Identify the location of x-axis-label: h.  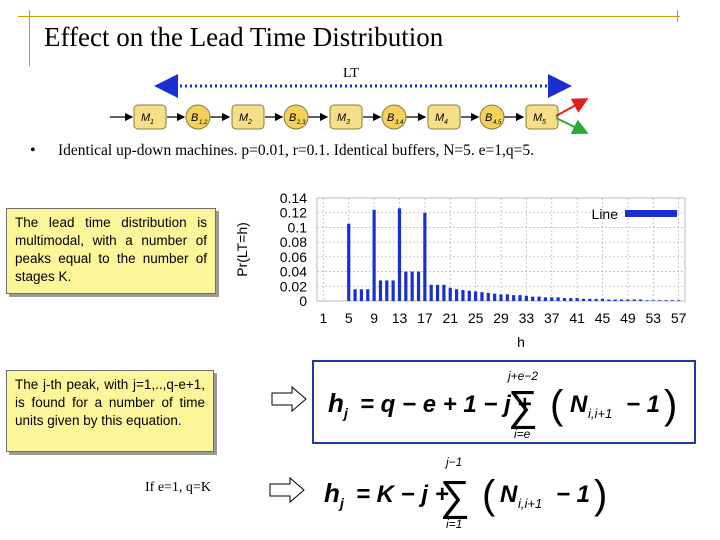
(521, 342).